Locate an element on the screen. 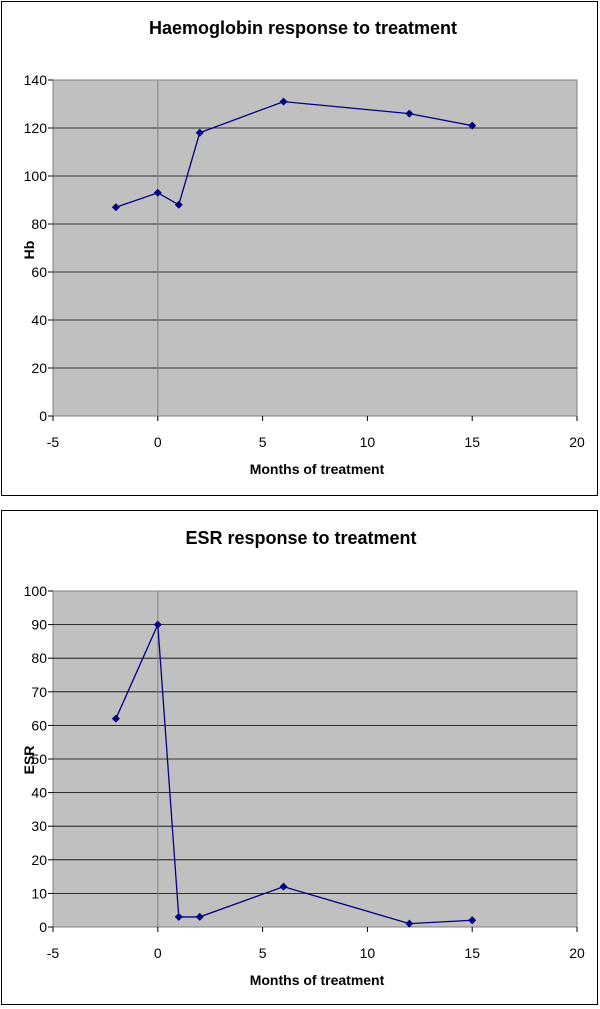 This screenshot has height=1009, width=600. hb-y-tick-label: 0 is located at coordinates (43, 416).